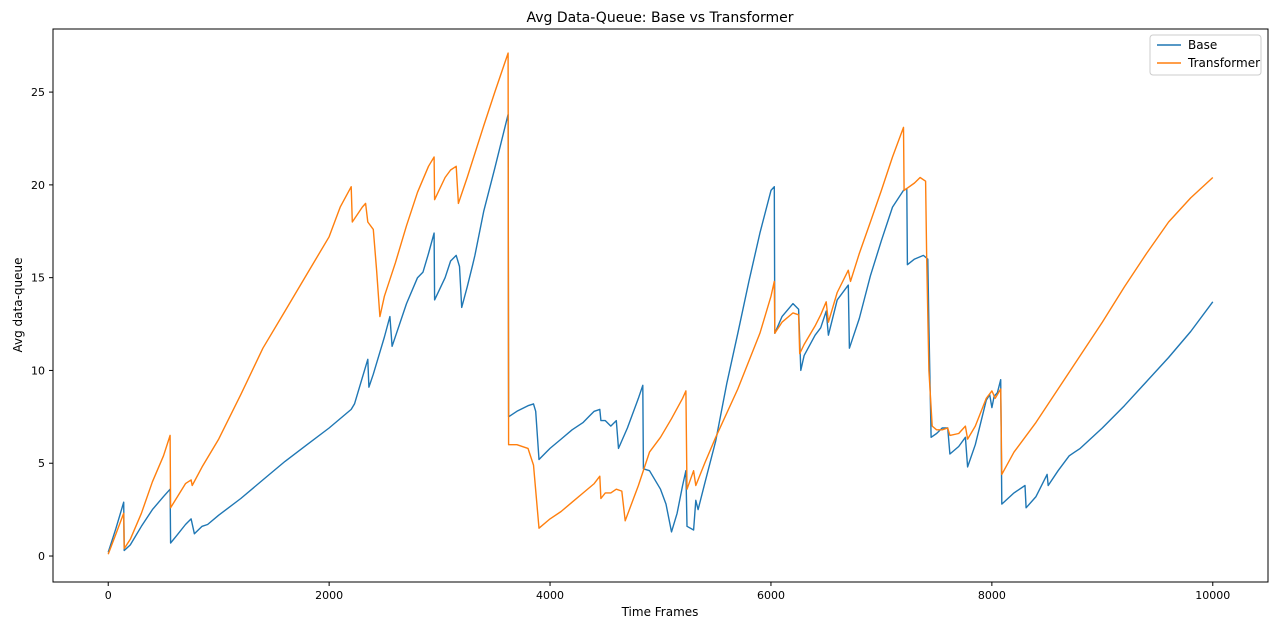  I want to click on y-axis: 0 5 10 15 20 25, so click(42, 324).